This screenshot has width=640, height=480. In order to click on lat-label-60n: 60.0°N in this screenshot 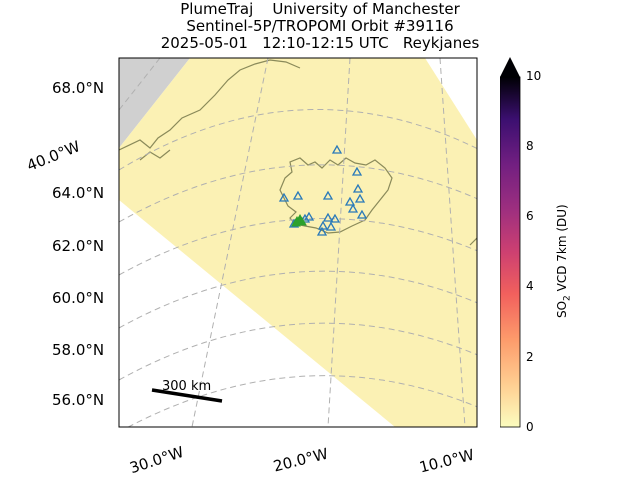, I will do `click(78, 298)`.